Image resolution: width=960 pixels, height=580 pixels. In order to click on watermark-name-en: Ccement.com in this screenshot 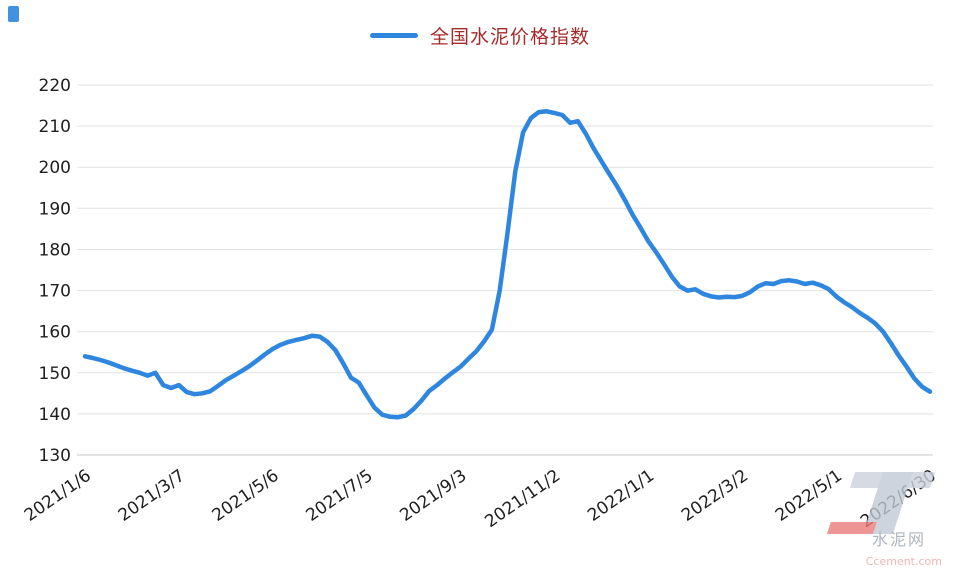, I will do `click(903, 561)`.